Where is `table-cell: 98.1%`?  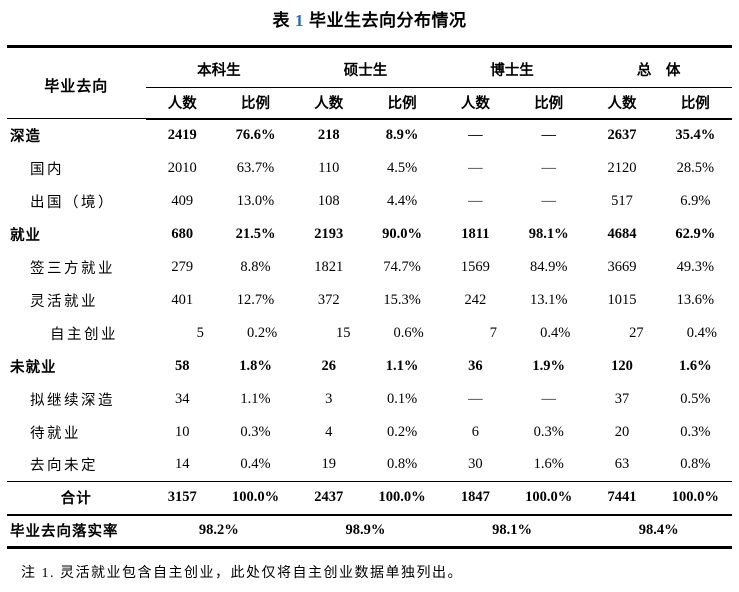 table-cell: 98.1% is located at coordinates (548, 233).